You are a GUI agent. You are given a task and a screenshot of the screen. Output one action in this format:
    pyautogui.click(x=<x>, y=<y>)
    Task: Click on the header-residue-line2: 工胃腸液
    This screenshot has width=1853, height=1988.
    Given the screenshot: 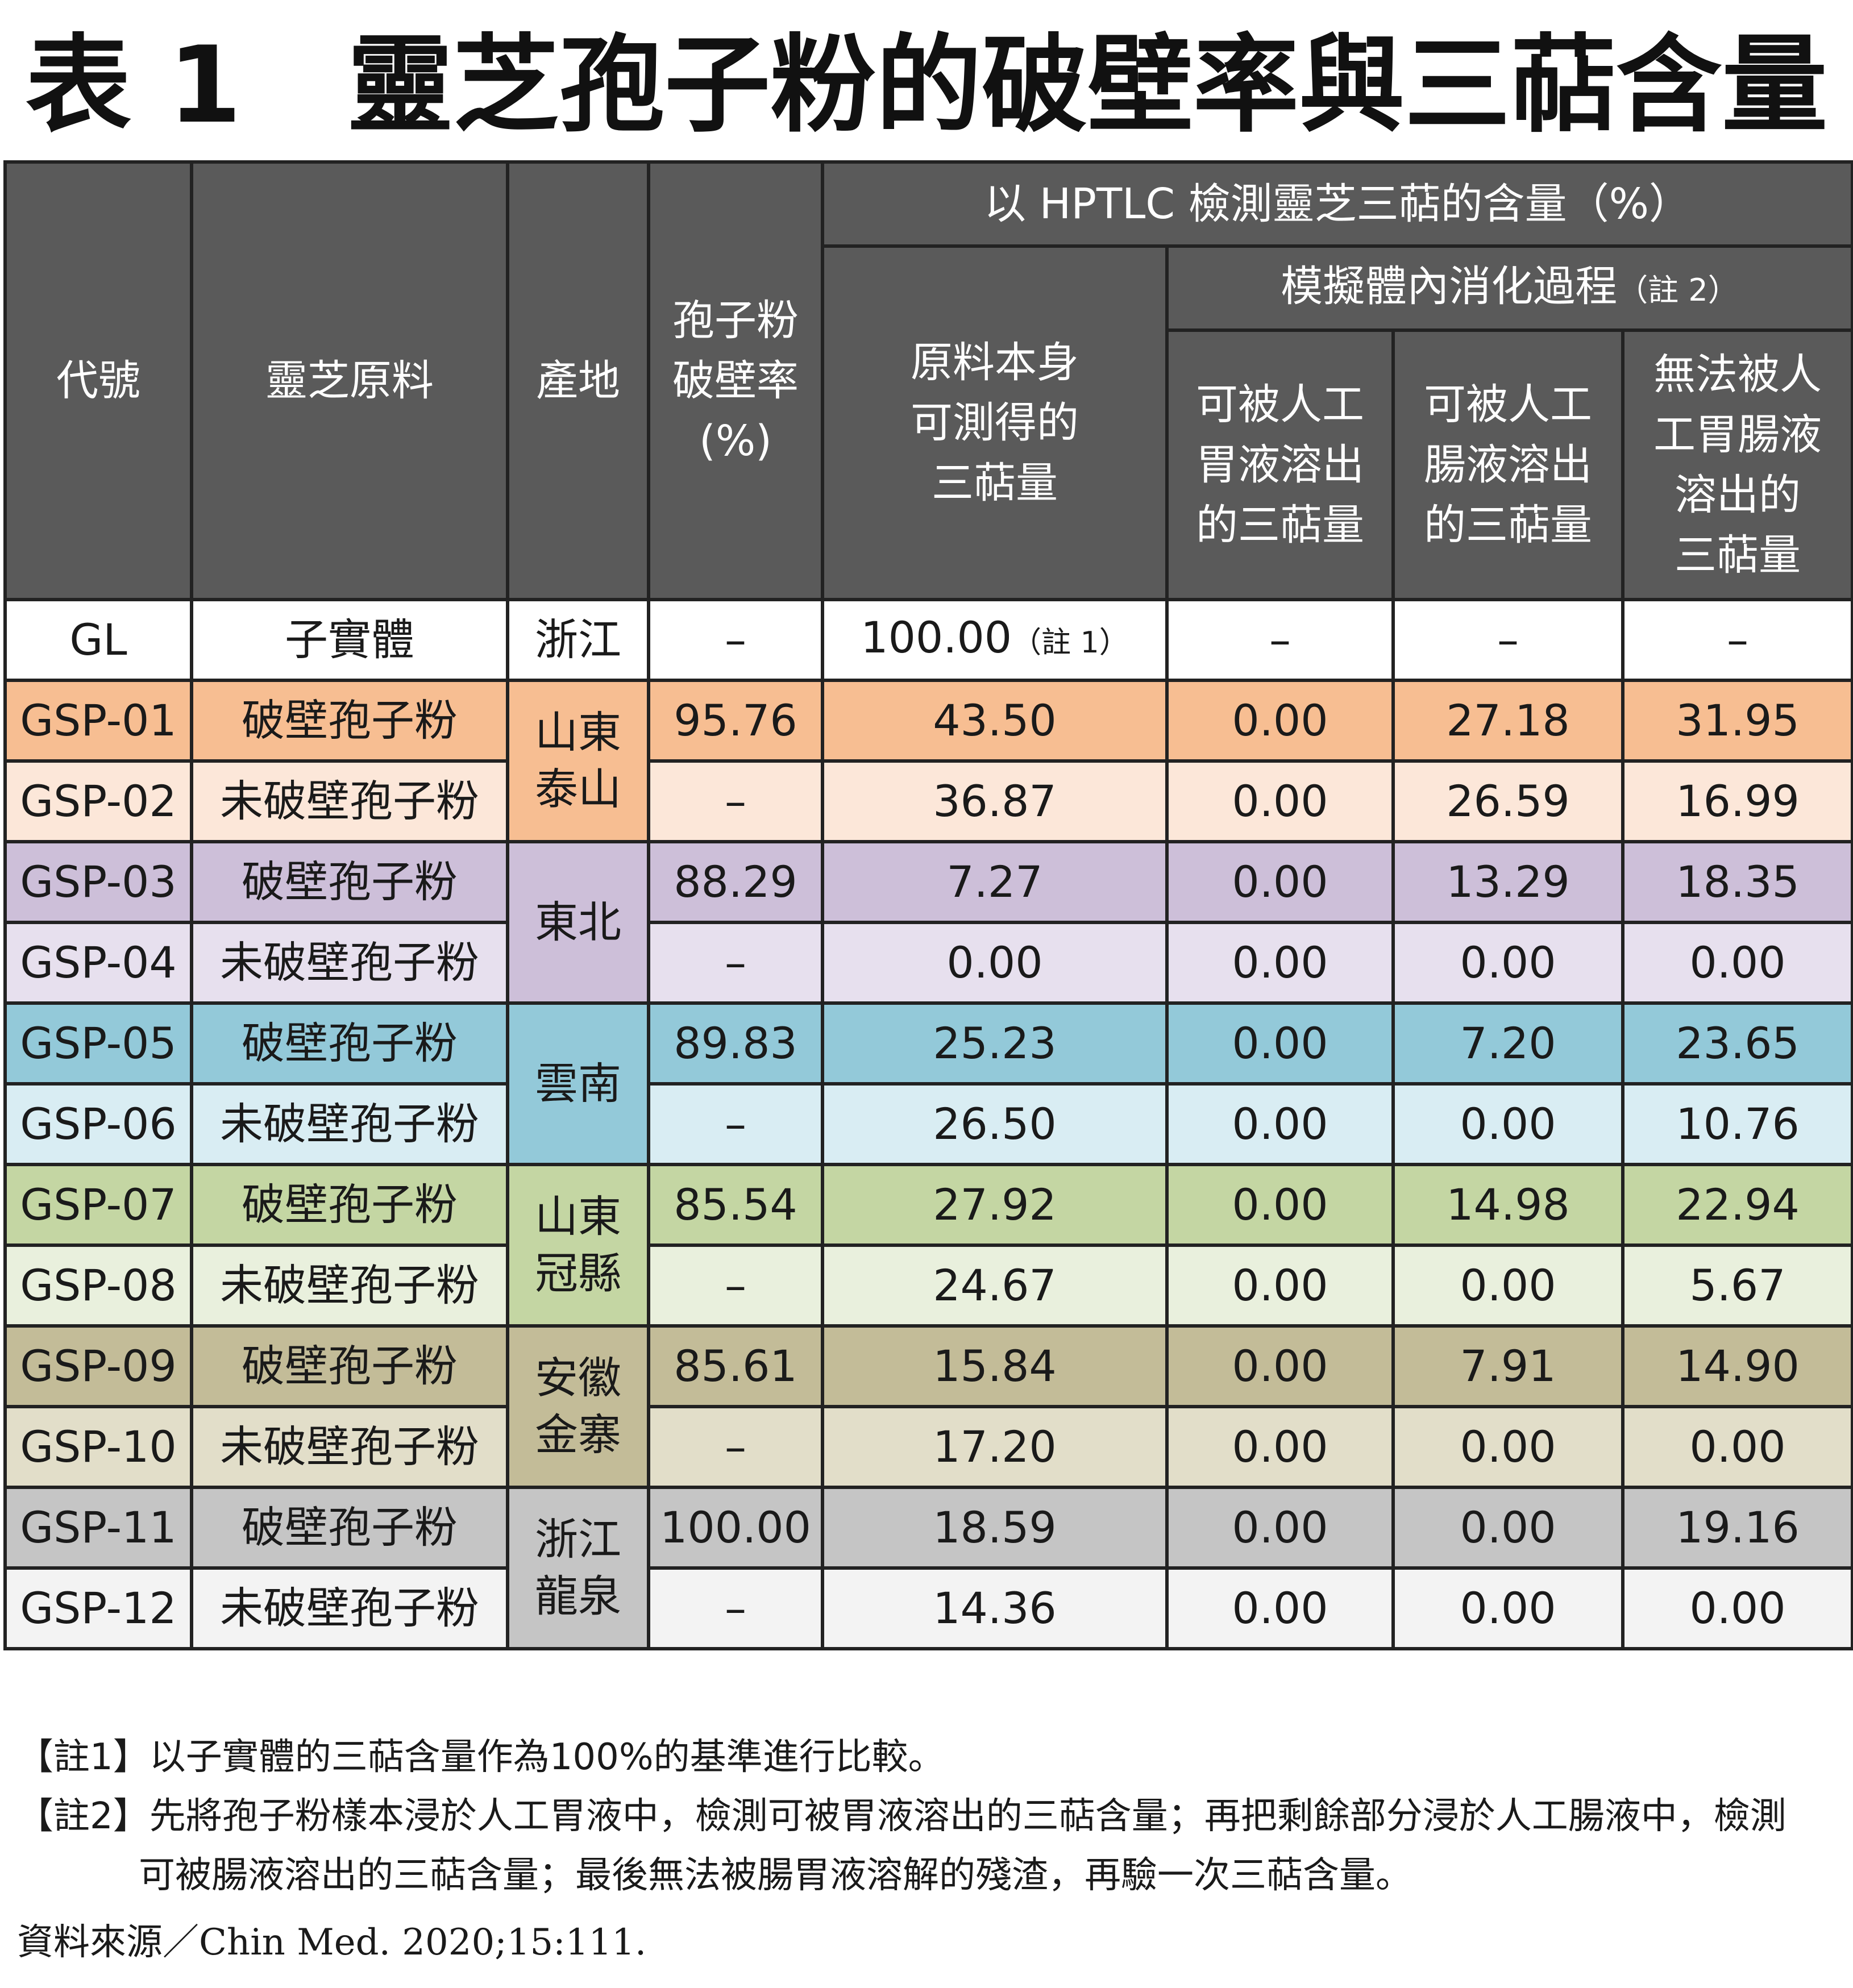 What is the action you would take?
    pyautogui.click(x=1738, y=435)
    